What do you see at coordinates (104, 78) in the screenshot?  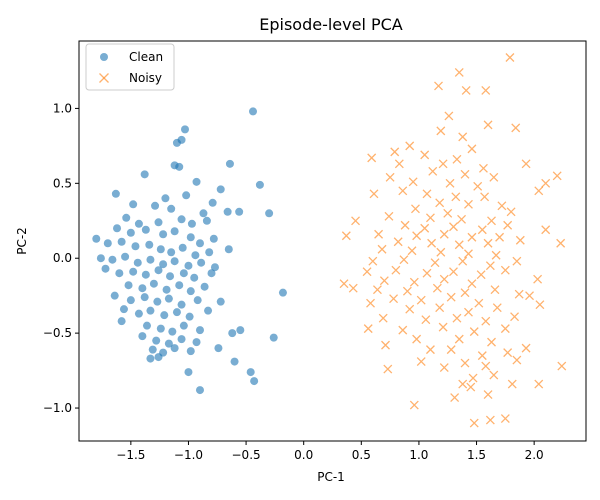 I see `legend-noisy-marker` at bounding box center [104, 78].